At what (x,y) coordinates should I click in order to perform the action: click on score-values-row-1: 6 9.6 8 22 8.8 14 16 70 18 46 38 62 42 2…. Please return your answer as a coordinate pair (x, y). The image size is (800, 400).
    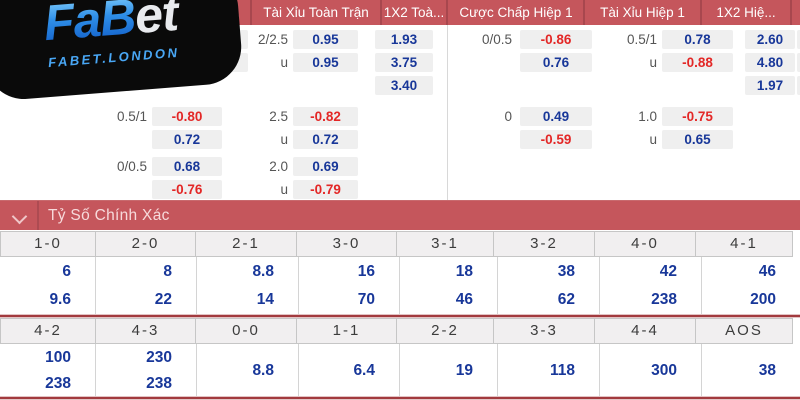
    Looking at the image, I should click on (400, 285).